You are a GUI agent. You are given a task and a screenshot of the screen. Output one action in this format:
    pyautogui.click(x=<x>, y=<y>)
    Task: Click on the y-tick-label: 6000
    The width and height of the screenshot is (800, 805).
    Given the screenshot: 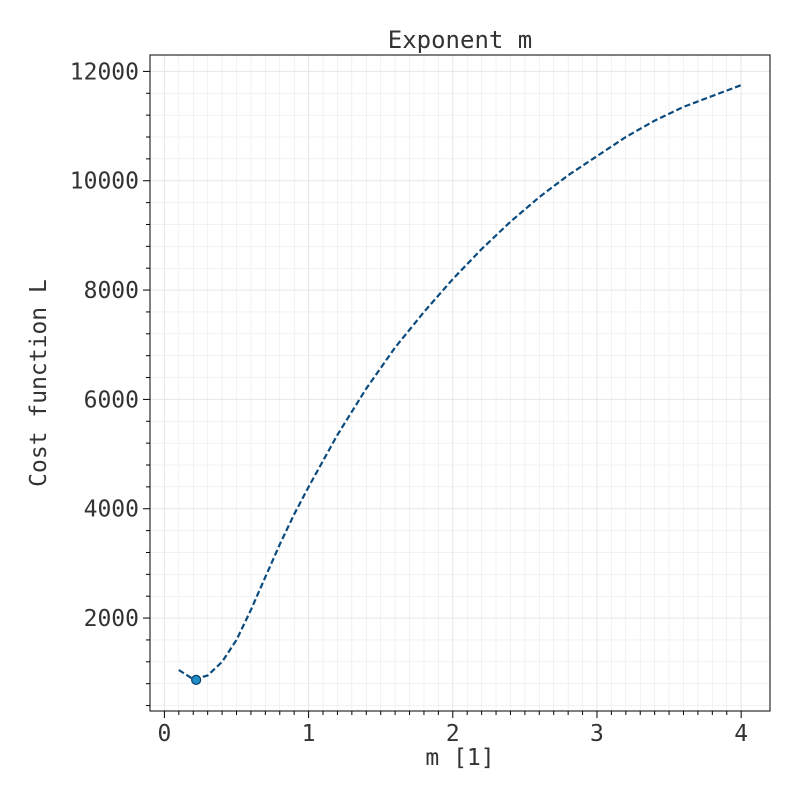 What is the action you would take?
    pyautogui.click(x=111, y=400)
    